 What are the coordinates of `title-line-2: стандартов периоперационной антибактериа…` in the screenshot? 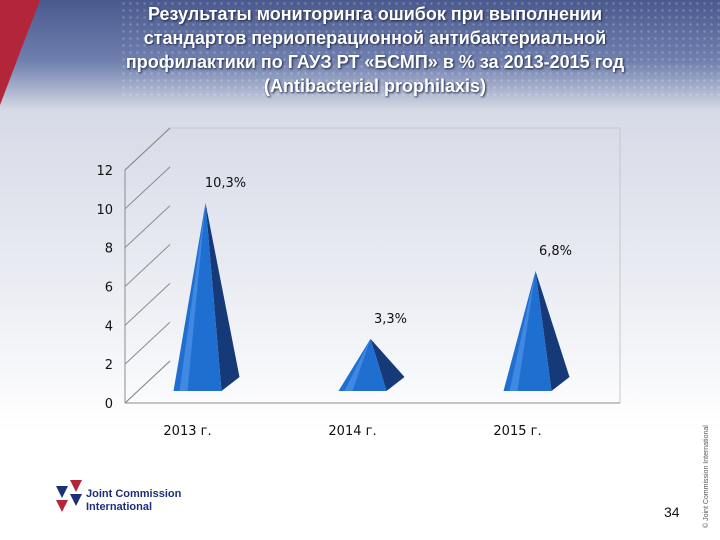 It's located at (375, 38).